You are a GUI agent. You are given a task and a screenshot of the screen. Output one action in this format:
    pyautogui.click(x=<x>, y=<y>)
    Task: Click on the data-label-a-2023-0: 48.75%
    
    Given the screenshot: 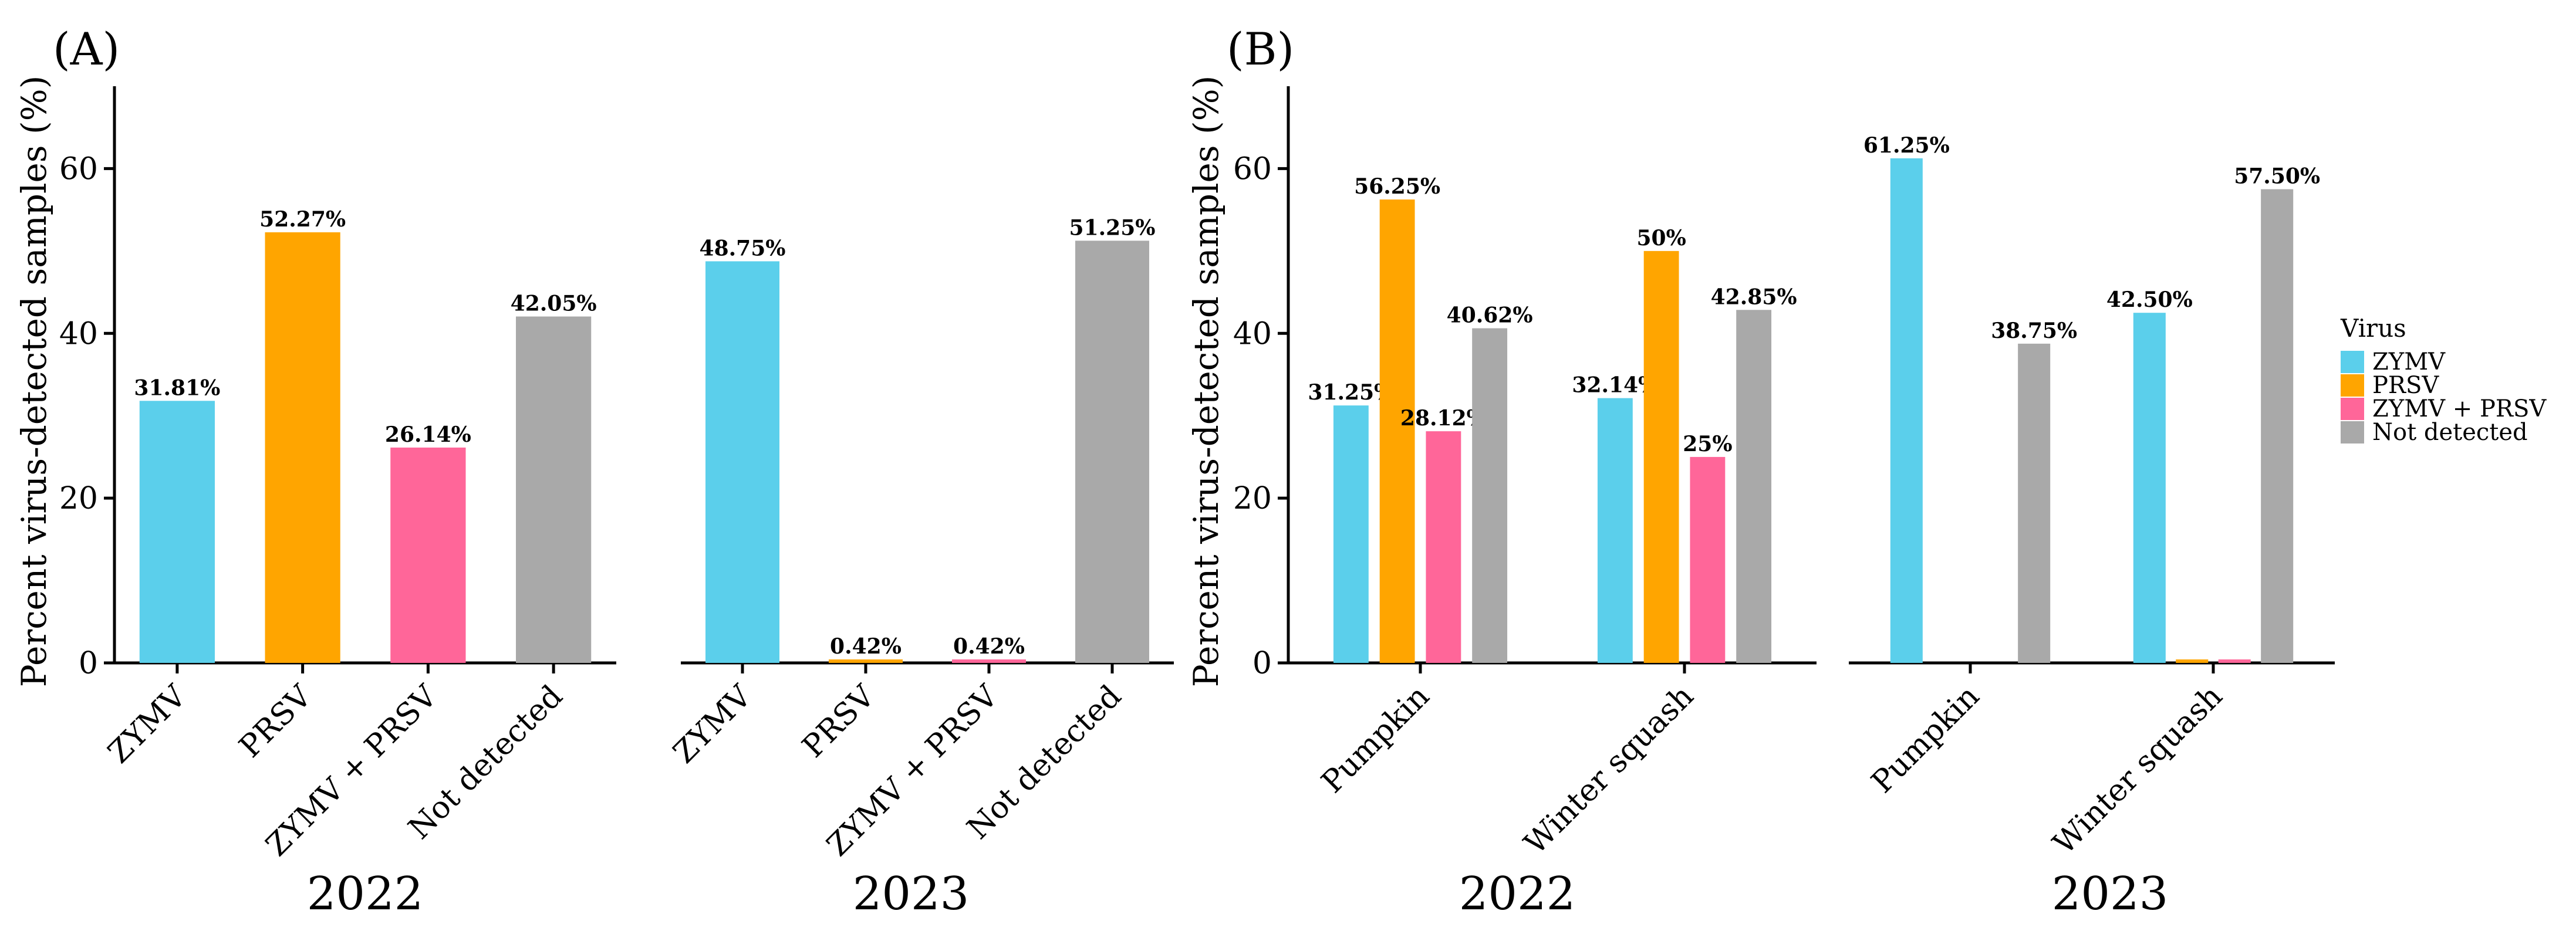 What is the action you would take?
    pyautogui.click(x=743, y=248)
    